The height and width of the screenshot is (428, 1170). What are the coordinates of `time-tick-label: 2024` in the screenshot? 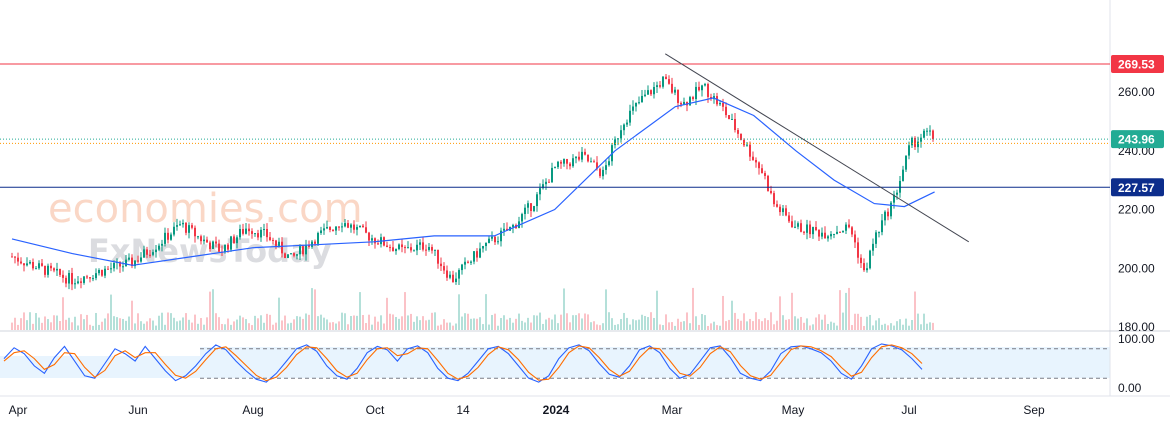 It's located at (556, 410).